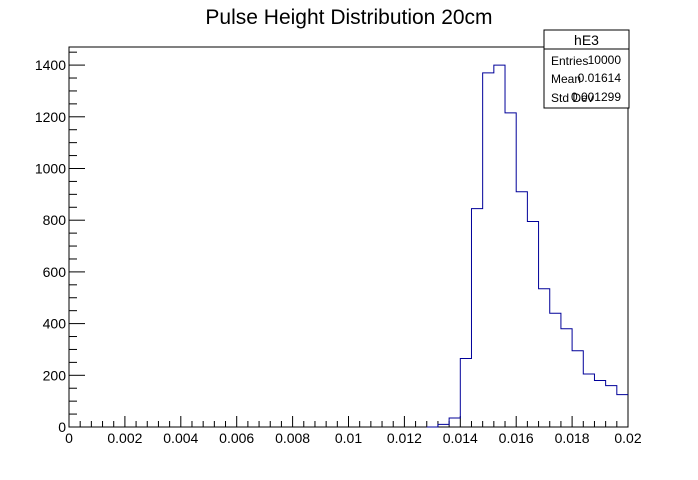  Describe the element at coordinates (586, 40) in the screenshot. I see `stats-box-name: hE3` at that location.